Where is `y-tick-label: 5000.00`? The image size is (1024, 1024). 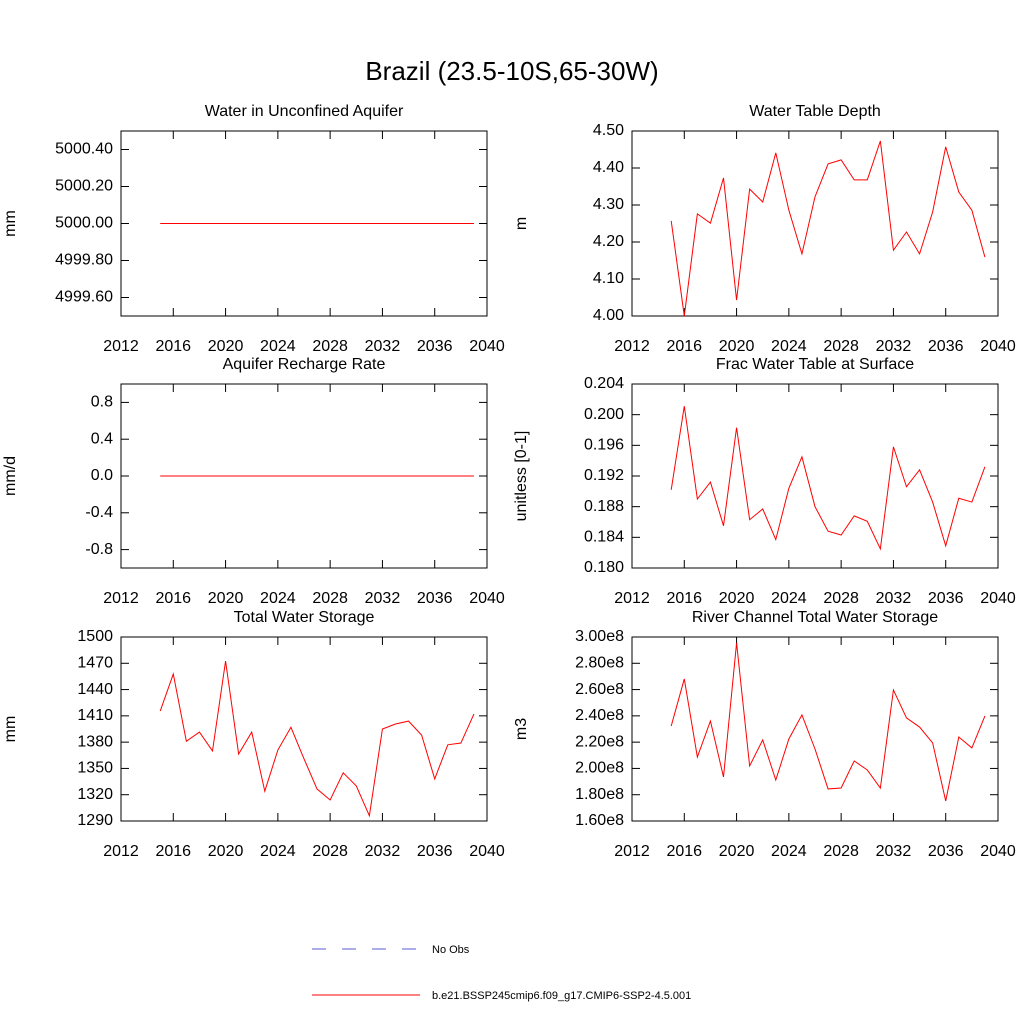 y-tick-label: 5000.00 is located at coordinates (84, 223).